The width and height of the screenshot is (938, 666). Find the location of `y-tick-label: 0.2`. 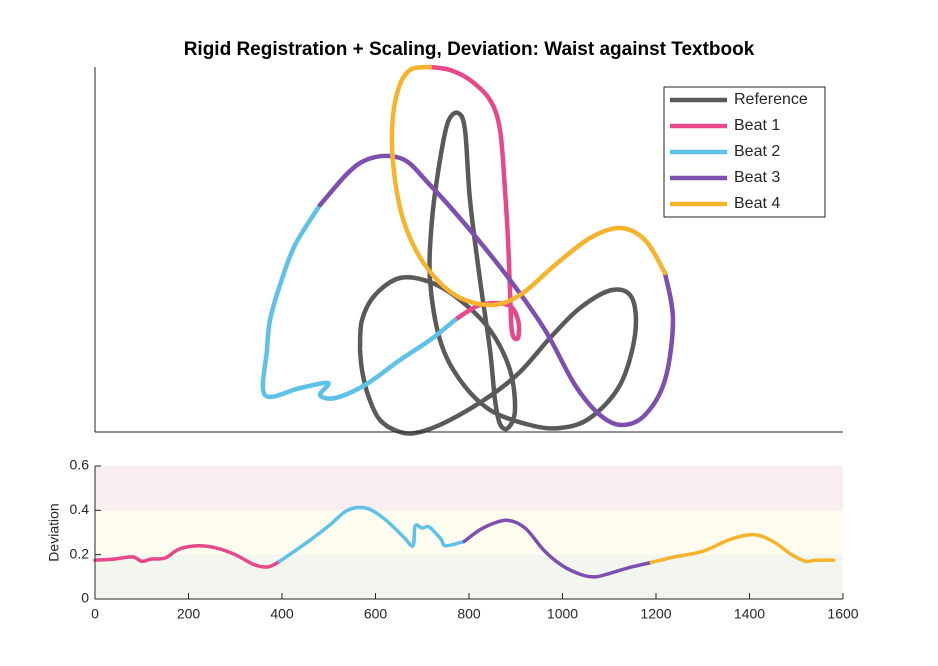

y-tick-label: 0.2 is located at coordinates (80, 553).